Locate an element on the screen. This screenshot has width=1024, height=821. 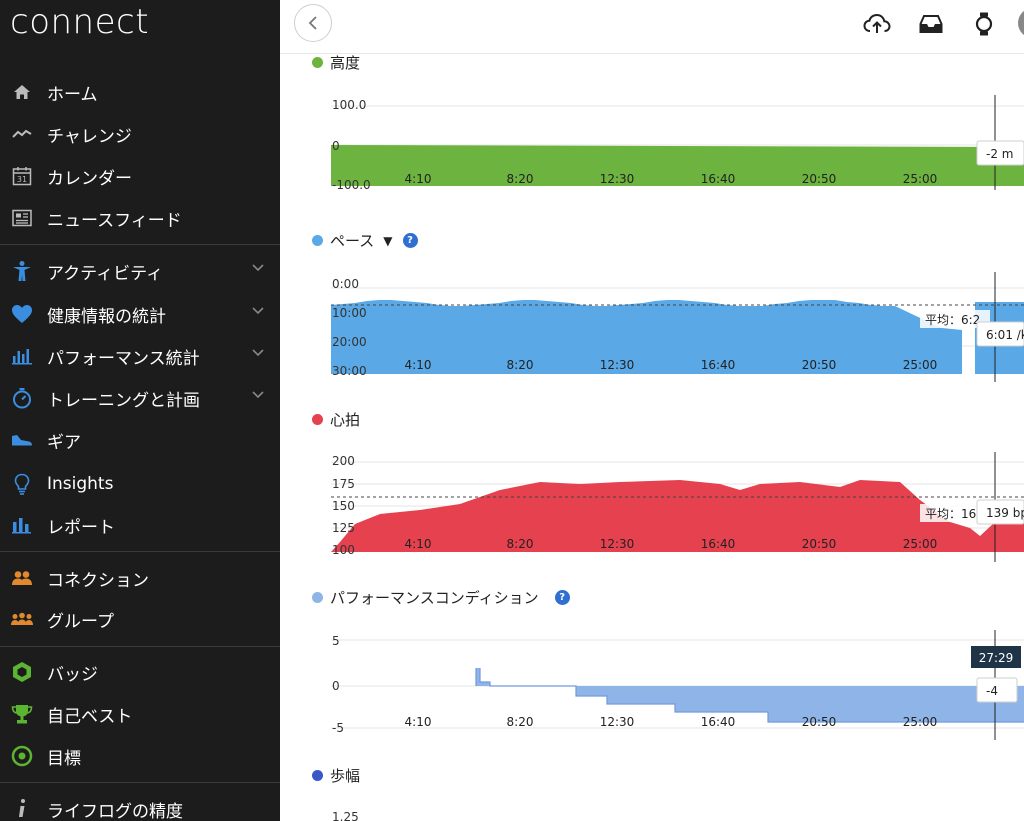
inbox-icon is located at coordinates (931, 24).